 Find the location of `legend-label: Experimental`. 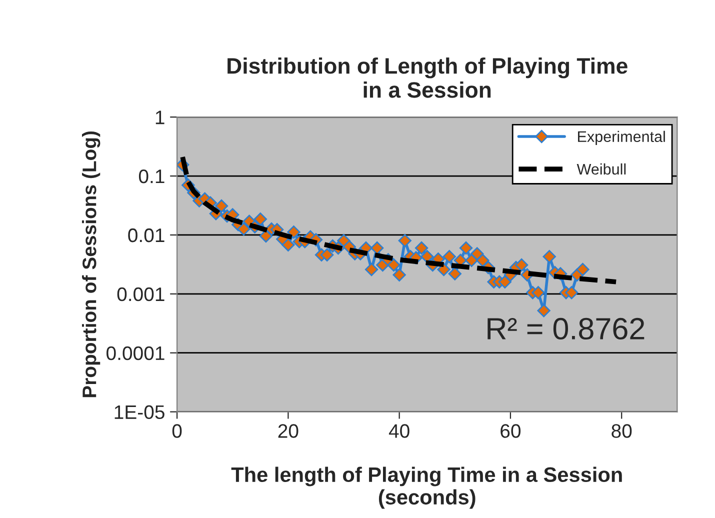

legend-label: Experimental is located at coordinates (621, 138).